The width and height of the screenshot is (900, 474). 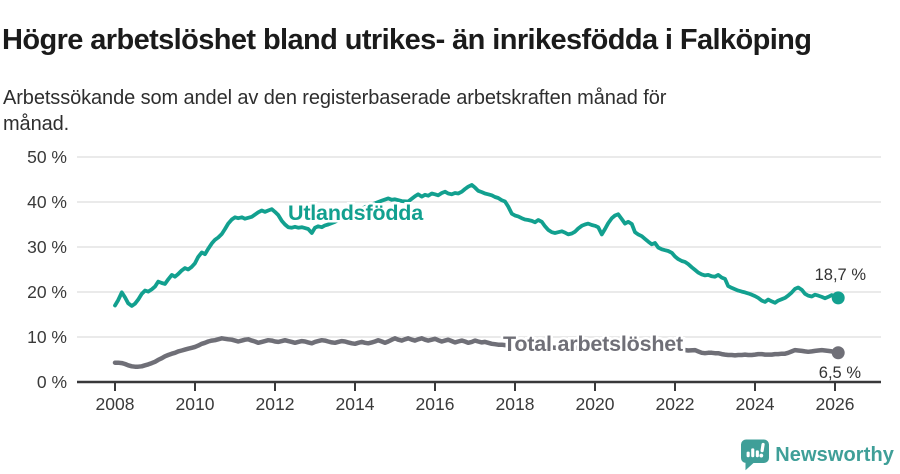 What do you see at coordinates (840, 373) in the screenshot?
I see `total-arbetsloshet-end-value-label: 6,5 %` at bounding box center [840, 373].